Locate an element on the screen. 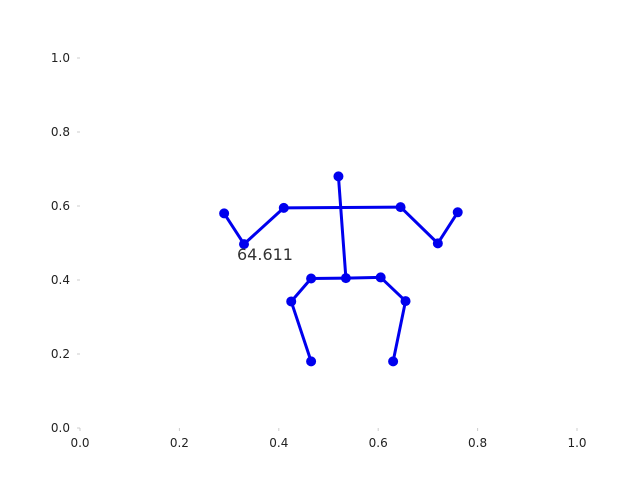 The width and height of the screenshot is (640, 480). segment-right-shoulder-right-elbow is located at coordinates (264, 226).